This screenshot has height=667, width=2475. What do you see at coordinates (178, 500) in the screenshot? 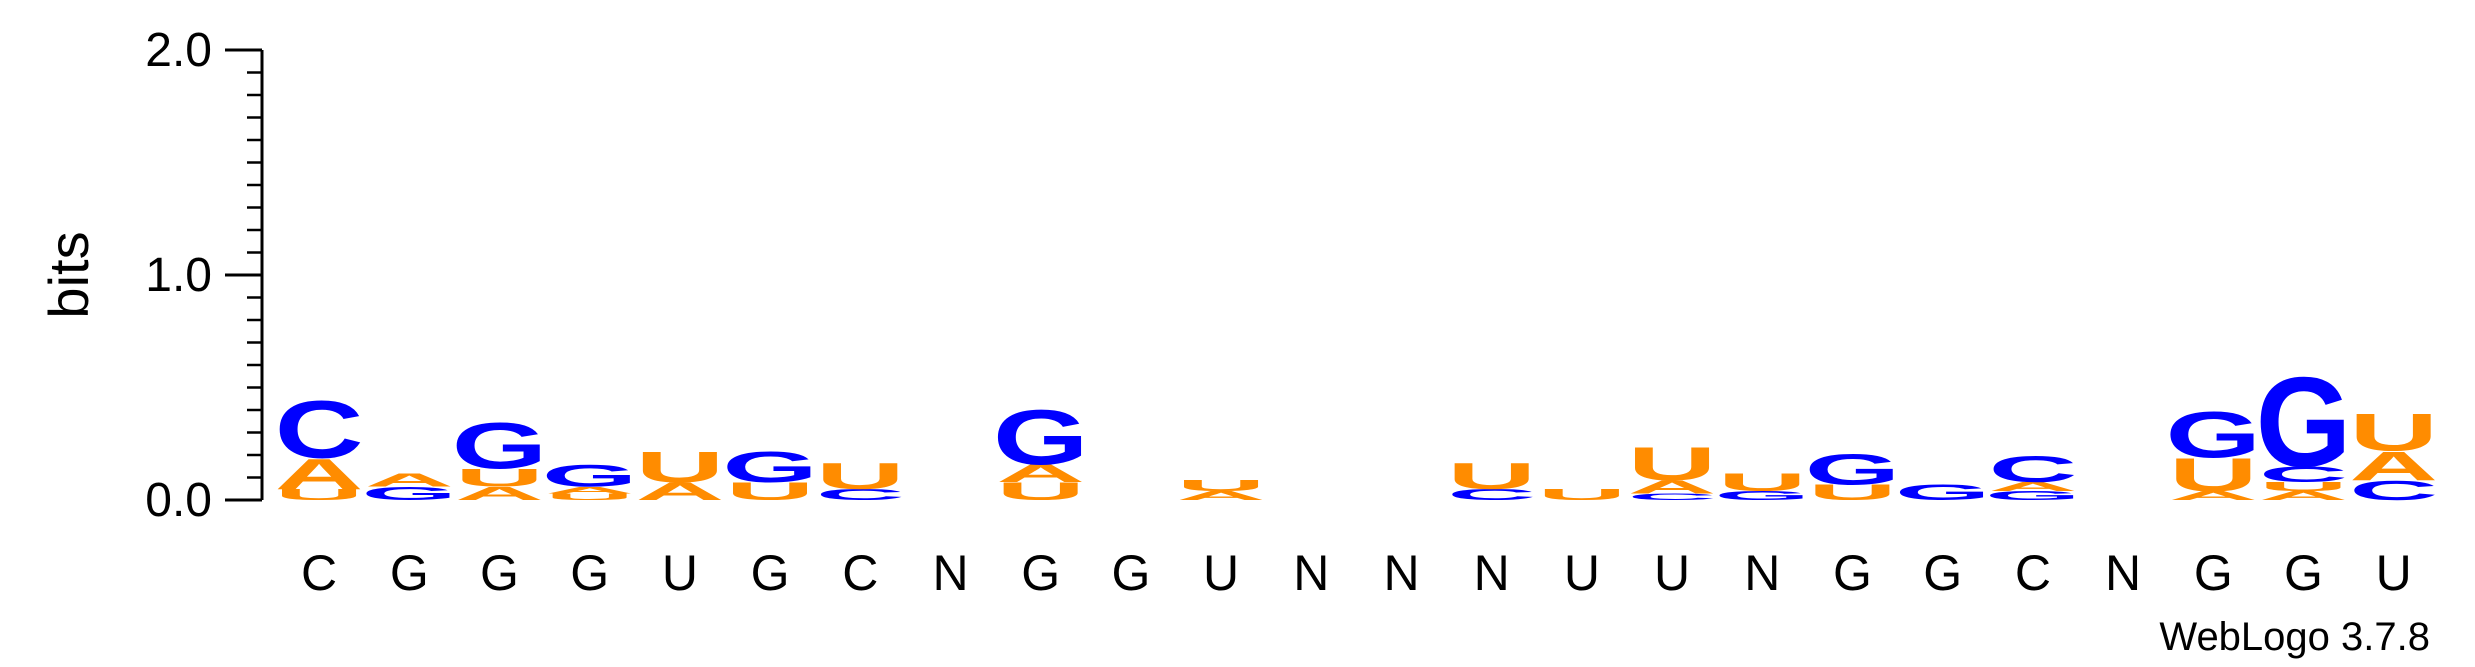
I see `y-tick-label: 0.0` at bounding box center [178, 500].